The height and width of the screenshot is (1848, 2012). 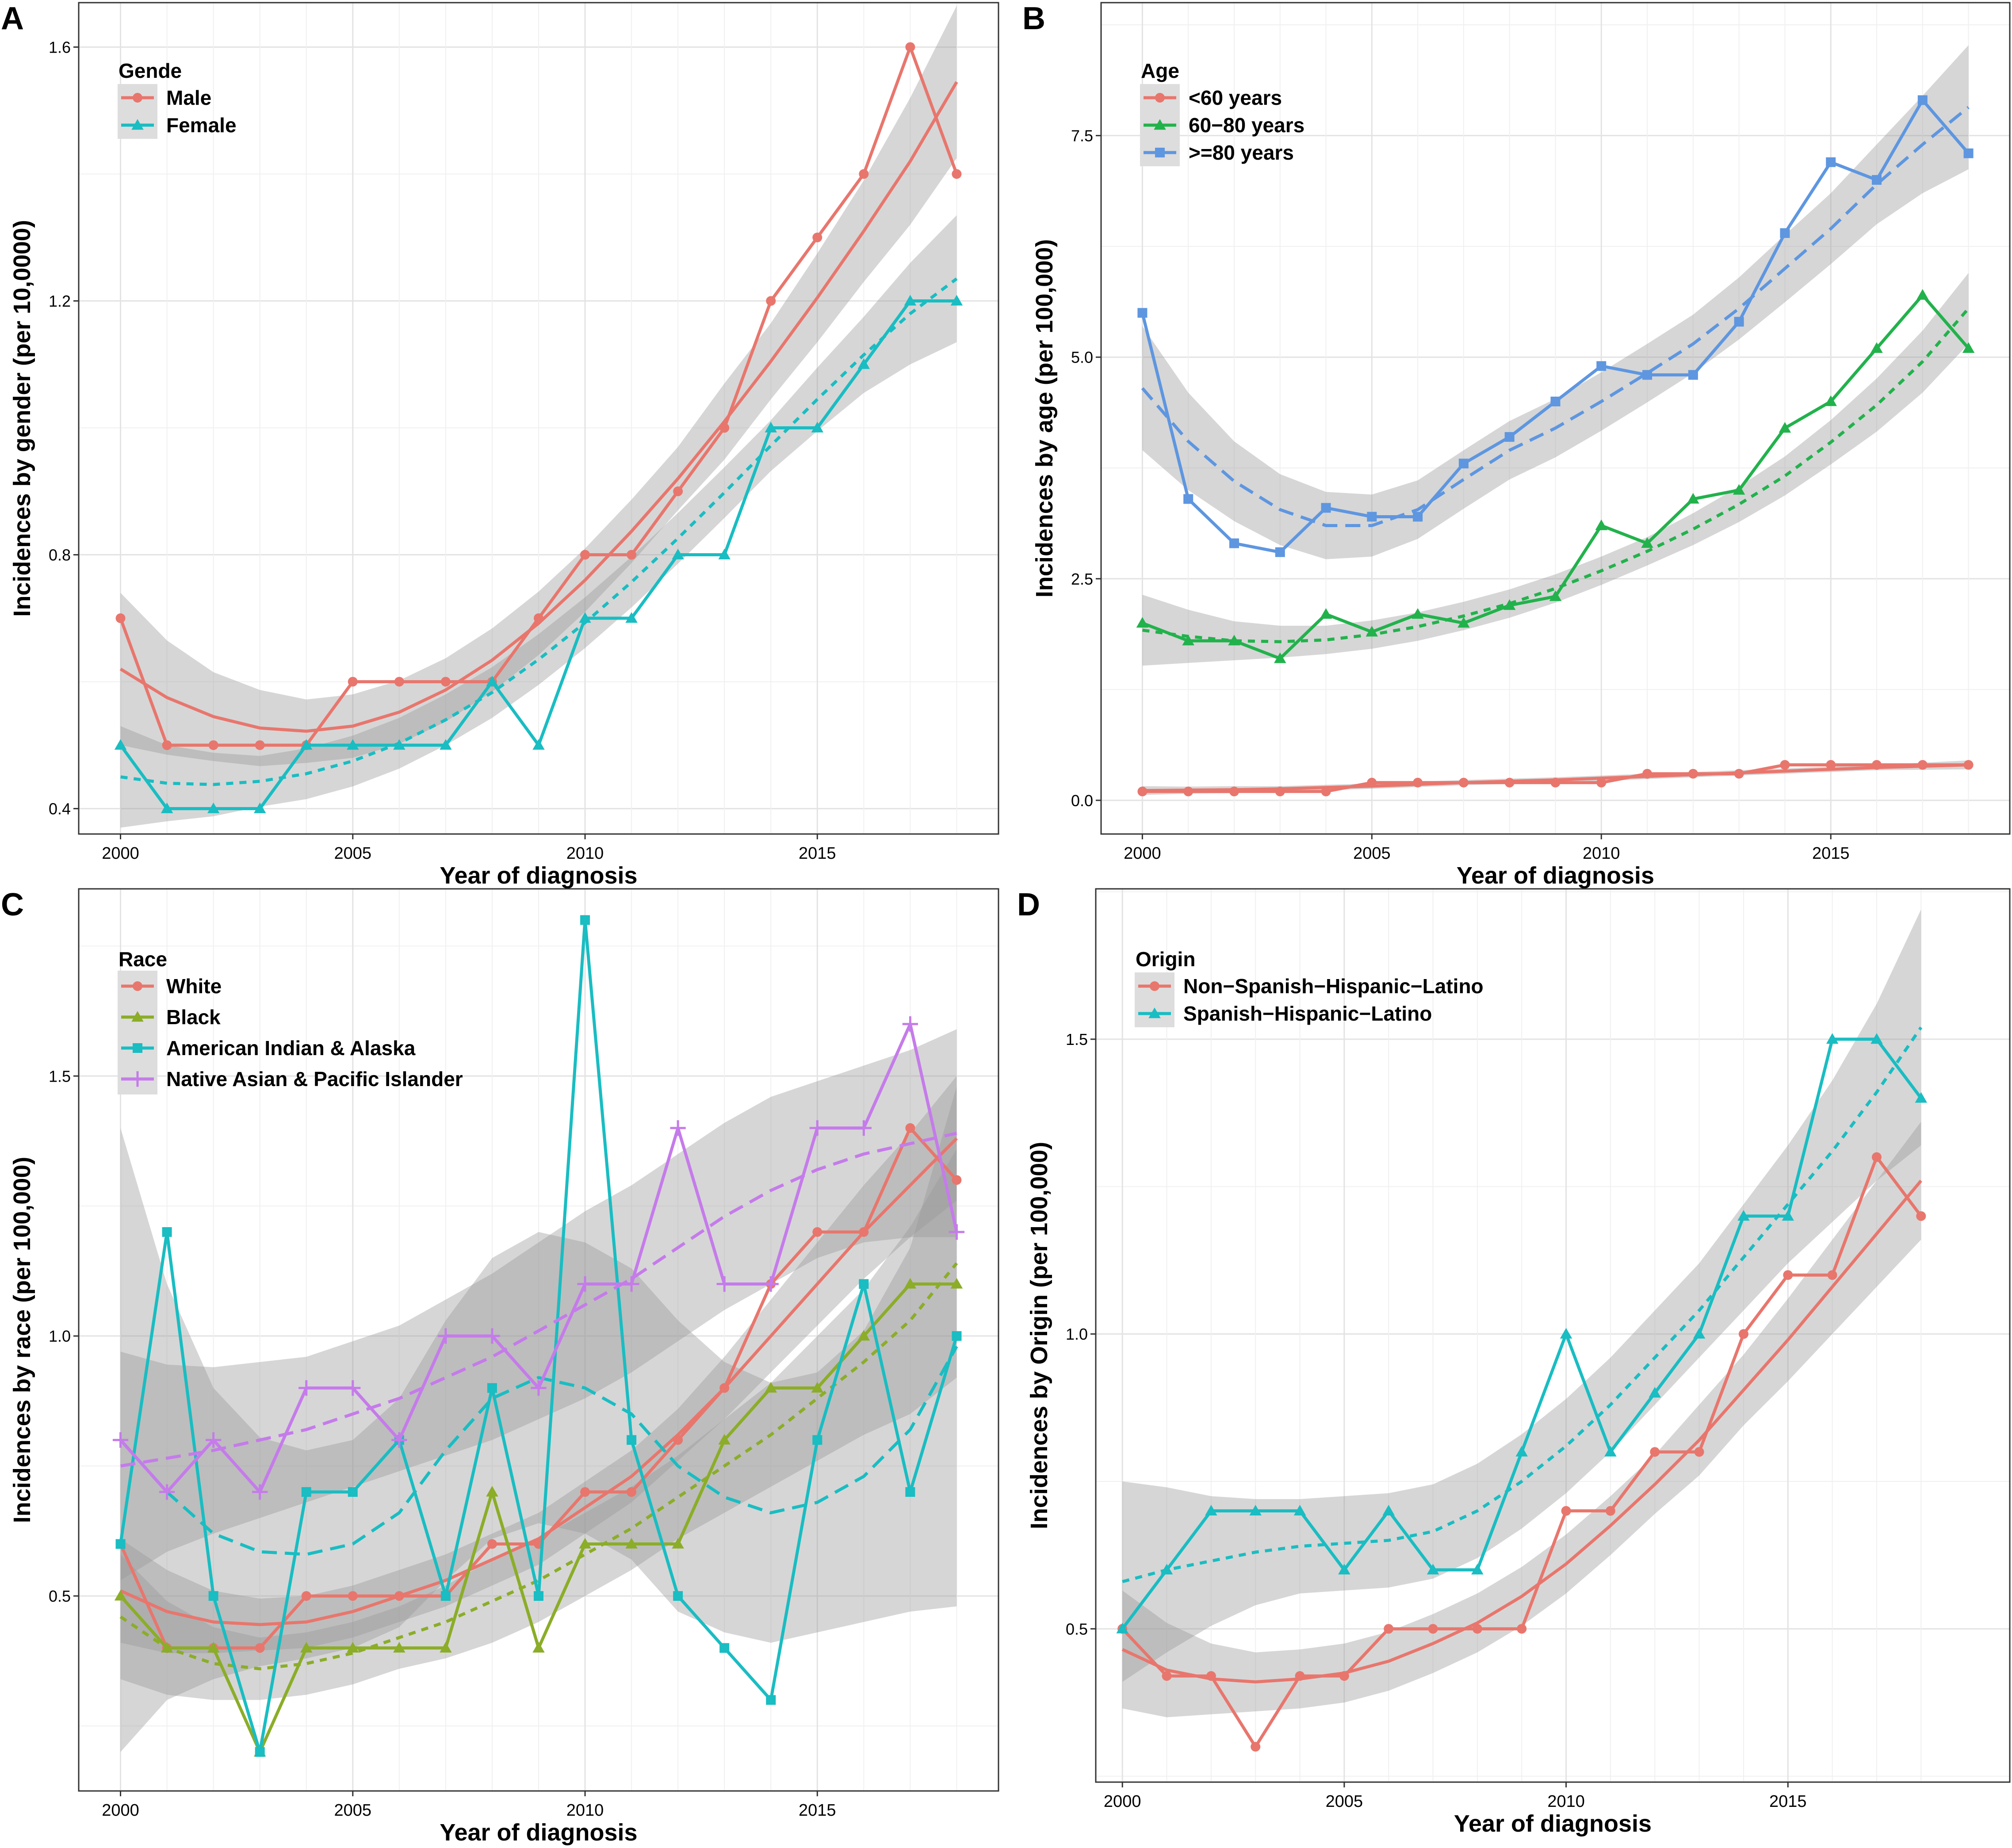 What do you see at coordinates (188, 97) in the screenshot?
I see `legend-label: Male` at bounding box center [188, 97].